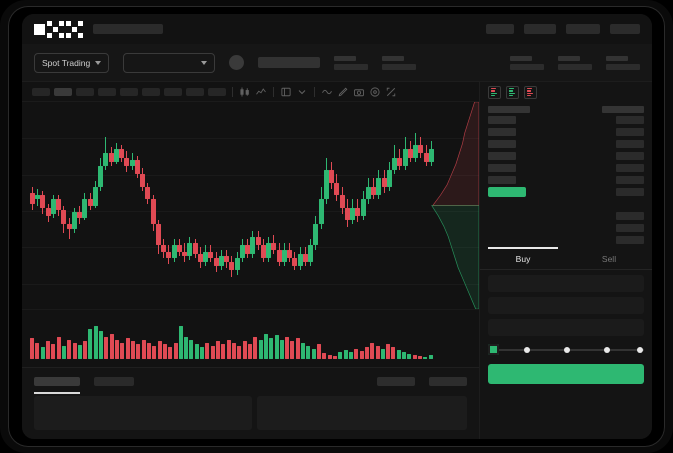 This screenshot has height=453, width=673. What do you see at coordinates (245, 92) in the screenshot?
I see `candlestick-icon` at bounding box center [245, 92].